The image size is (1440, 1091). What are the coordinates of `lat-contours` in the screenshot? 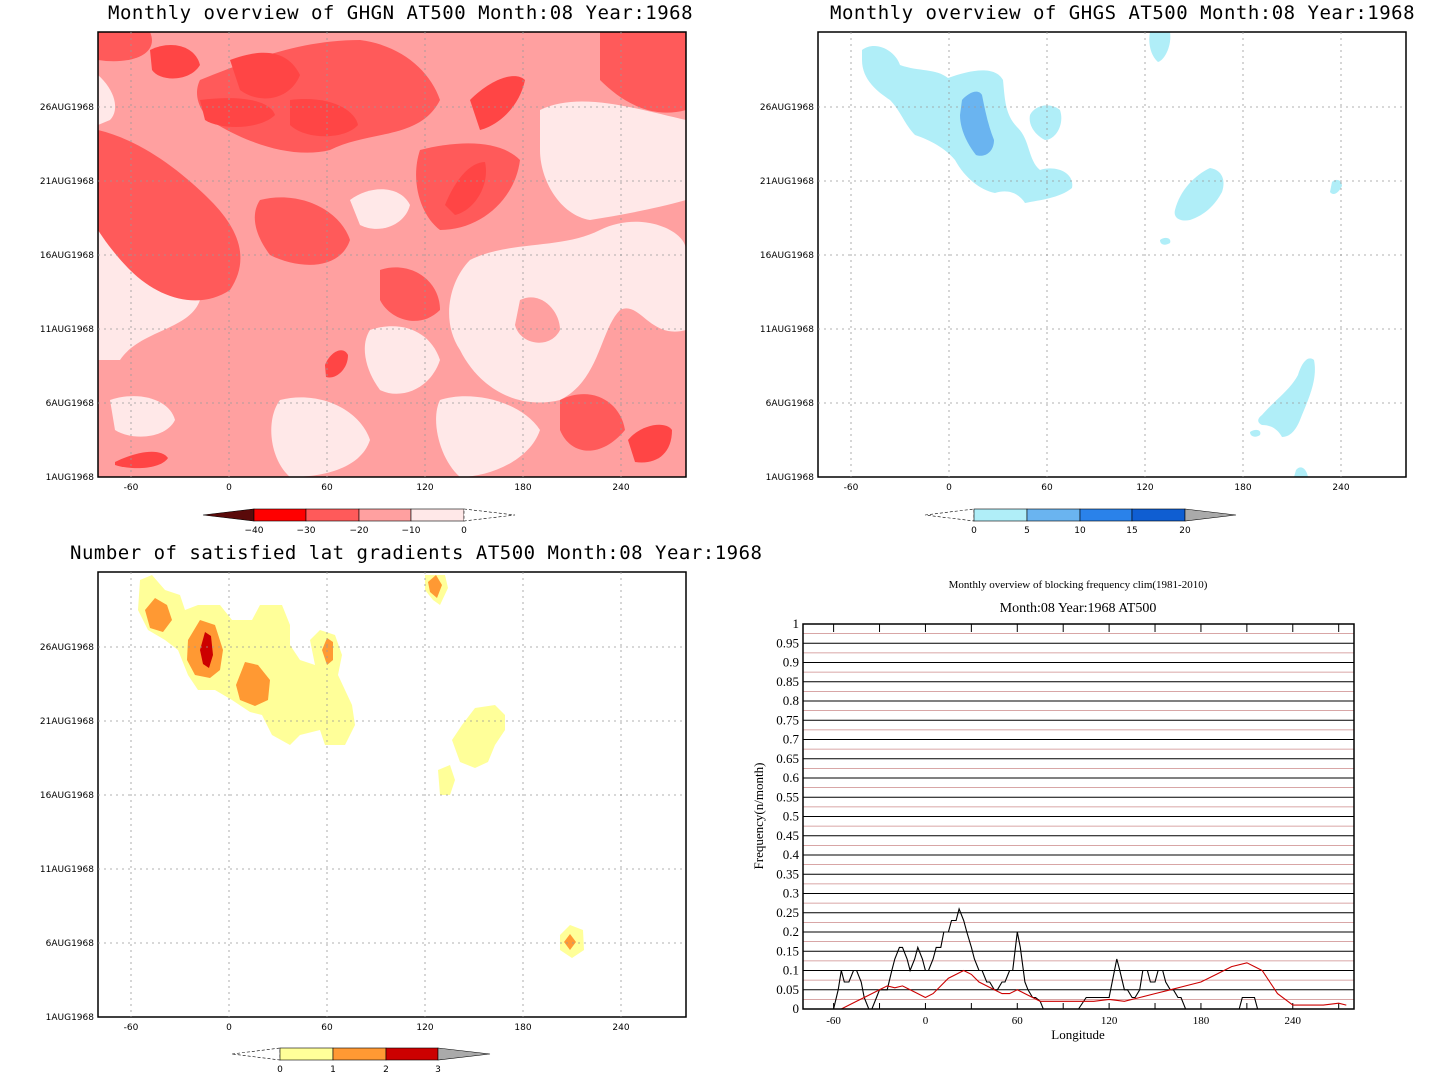 It's located at (361, 766).